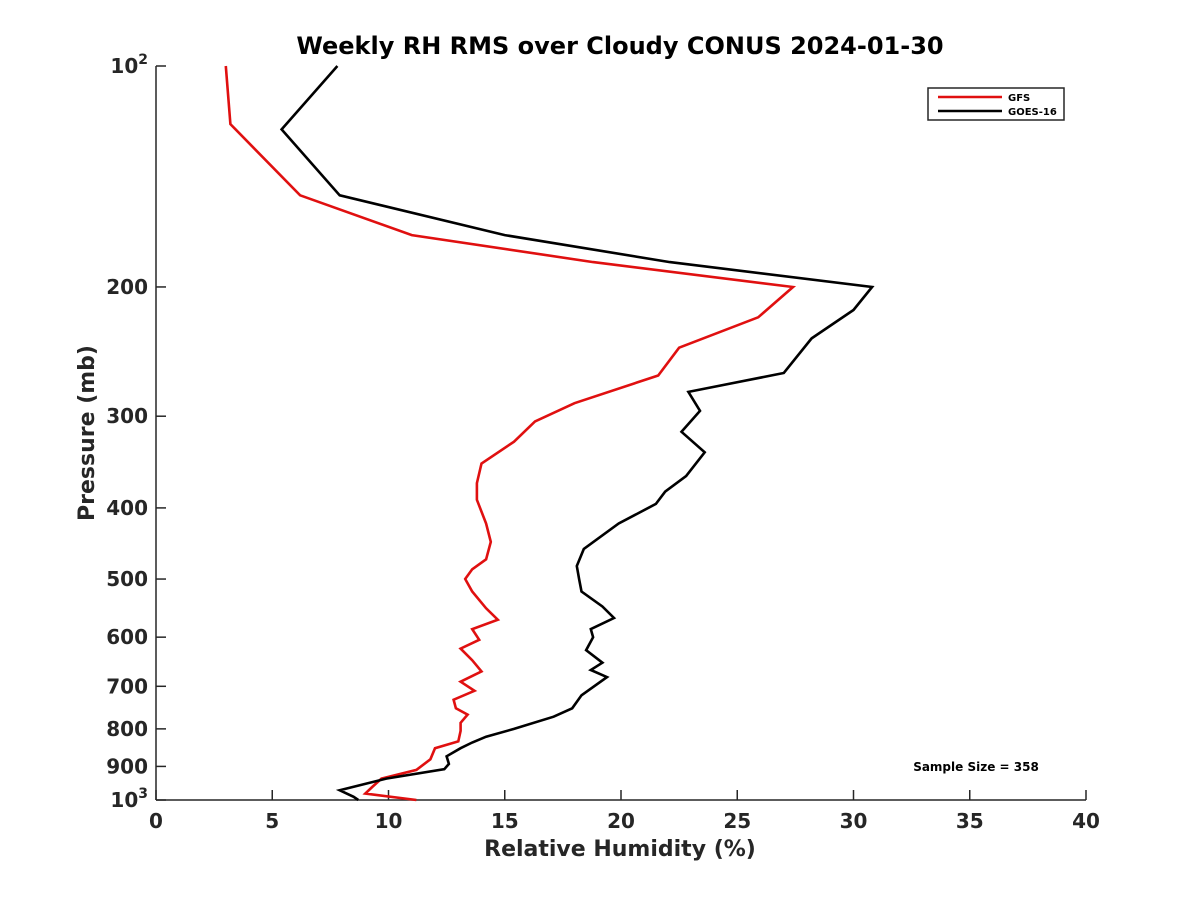 The height and width of the screenshot is (900, 1200). What do you see at coordinates (620, 849) in the screenshot?
I see `x-axis-label: Relative Humidity (%)` at bounding box center [620, 849].